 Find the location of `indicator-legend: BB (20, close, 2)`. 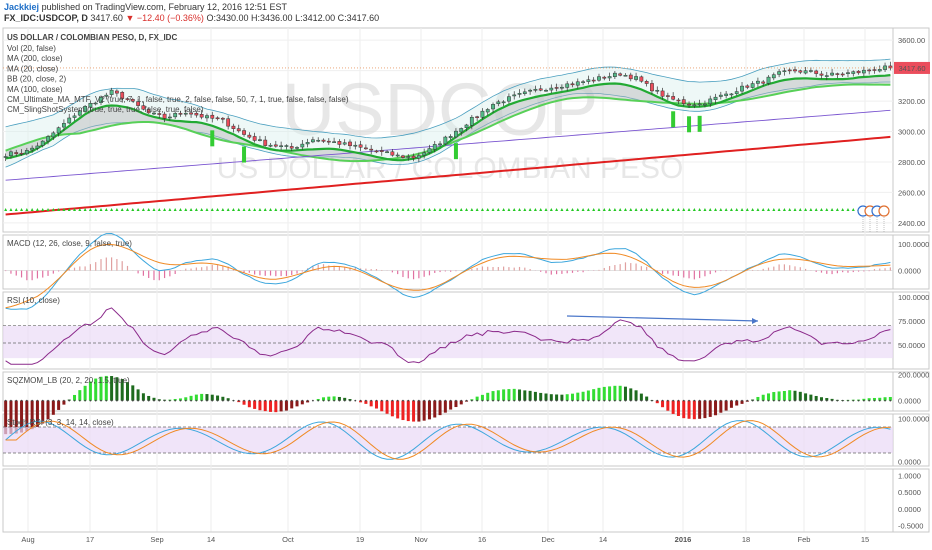

indicator-legend: BB (20, close, 2) is located at coordinates (36, 79).